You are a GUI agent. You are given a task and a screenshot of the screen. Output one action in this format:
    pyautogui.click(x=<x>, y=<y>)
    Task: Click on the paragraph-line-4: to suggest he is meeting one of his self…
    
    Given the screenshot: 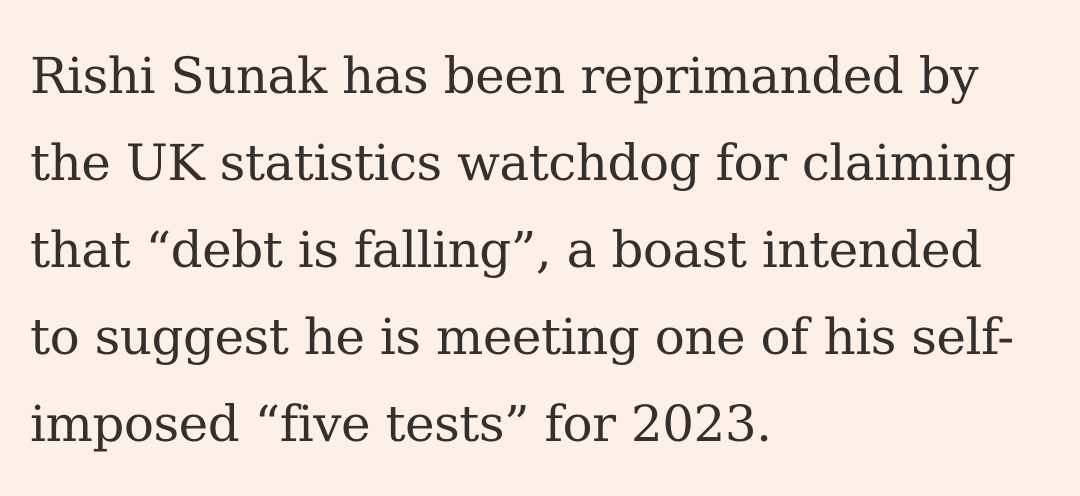 What is the action you would take?
    pyautogui.click(x=522, y=337)
    